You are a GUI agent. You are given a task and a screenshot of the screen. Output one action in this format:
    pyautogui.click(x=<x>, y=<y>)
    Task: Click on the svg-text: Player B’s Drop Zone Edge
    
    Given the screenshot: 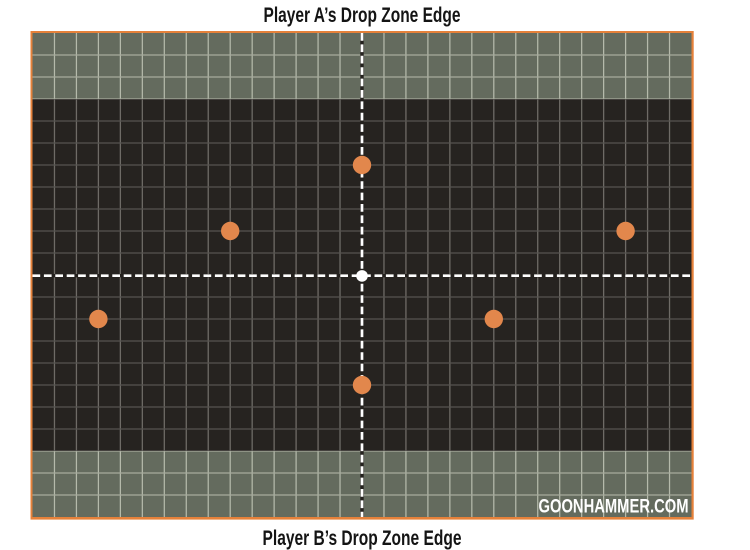 What is the action you would take?
    pyautogui.click(x=362, y=538)
    